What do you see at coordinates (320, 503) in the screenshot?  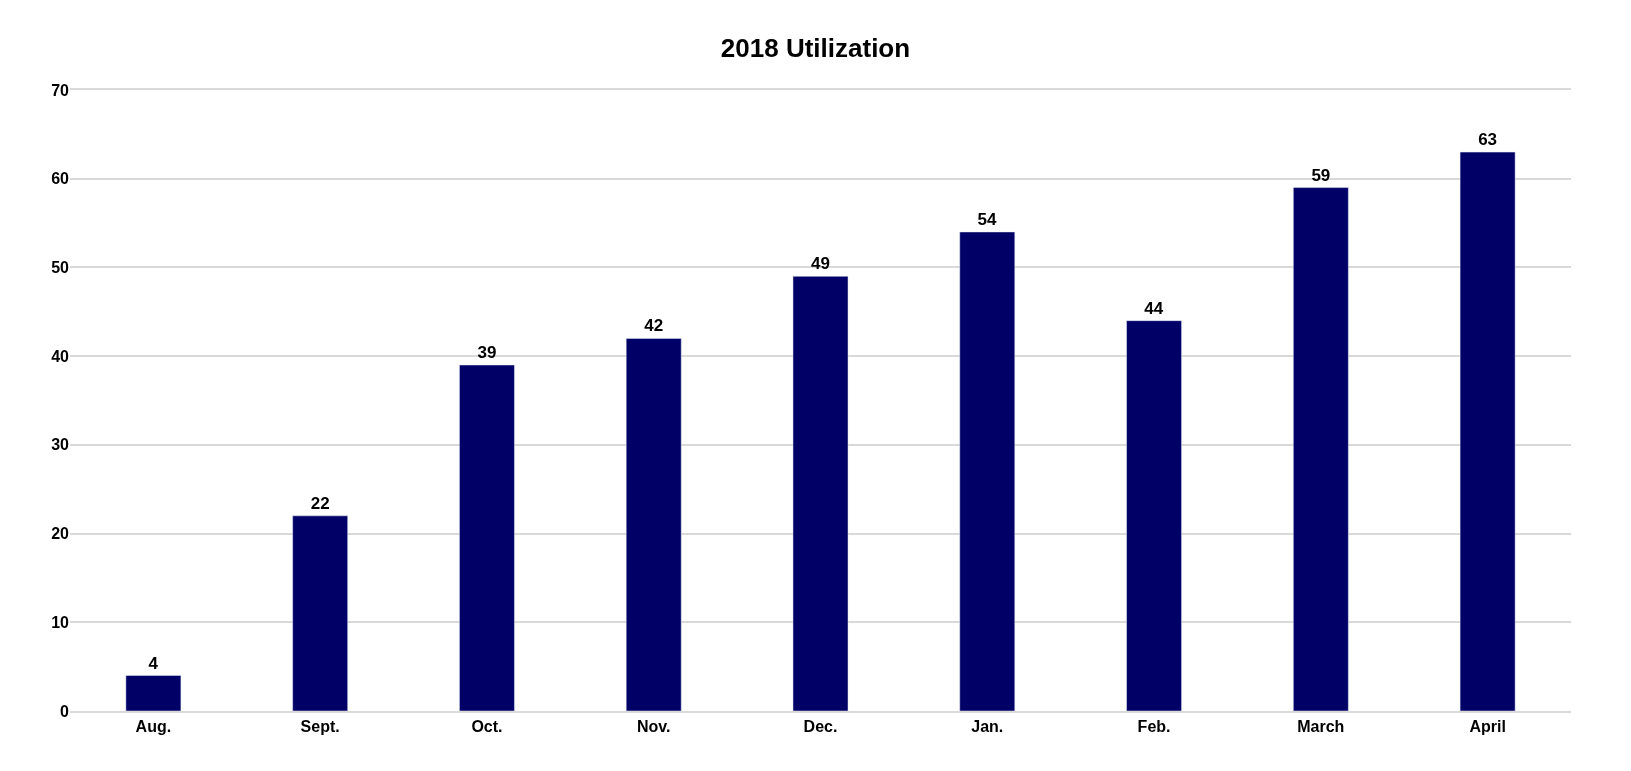 I see `data-label: 22` at bounding box center [320, 503].